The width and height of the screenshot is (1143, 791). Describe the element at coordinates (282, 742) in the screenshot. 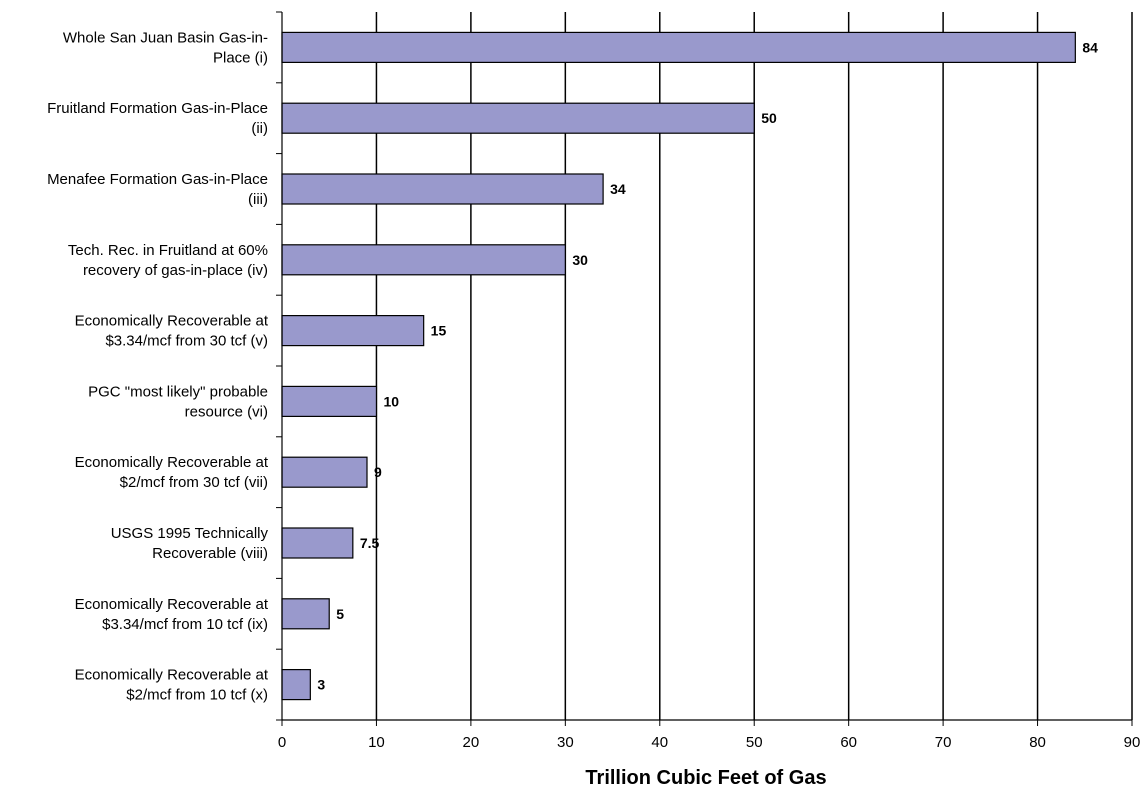

I see `x-tick-label: 0` at that location.